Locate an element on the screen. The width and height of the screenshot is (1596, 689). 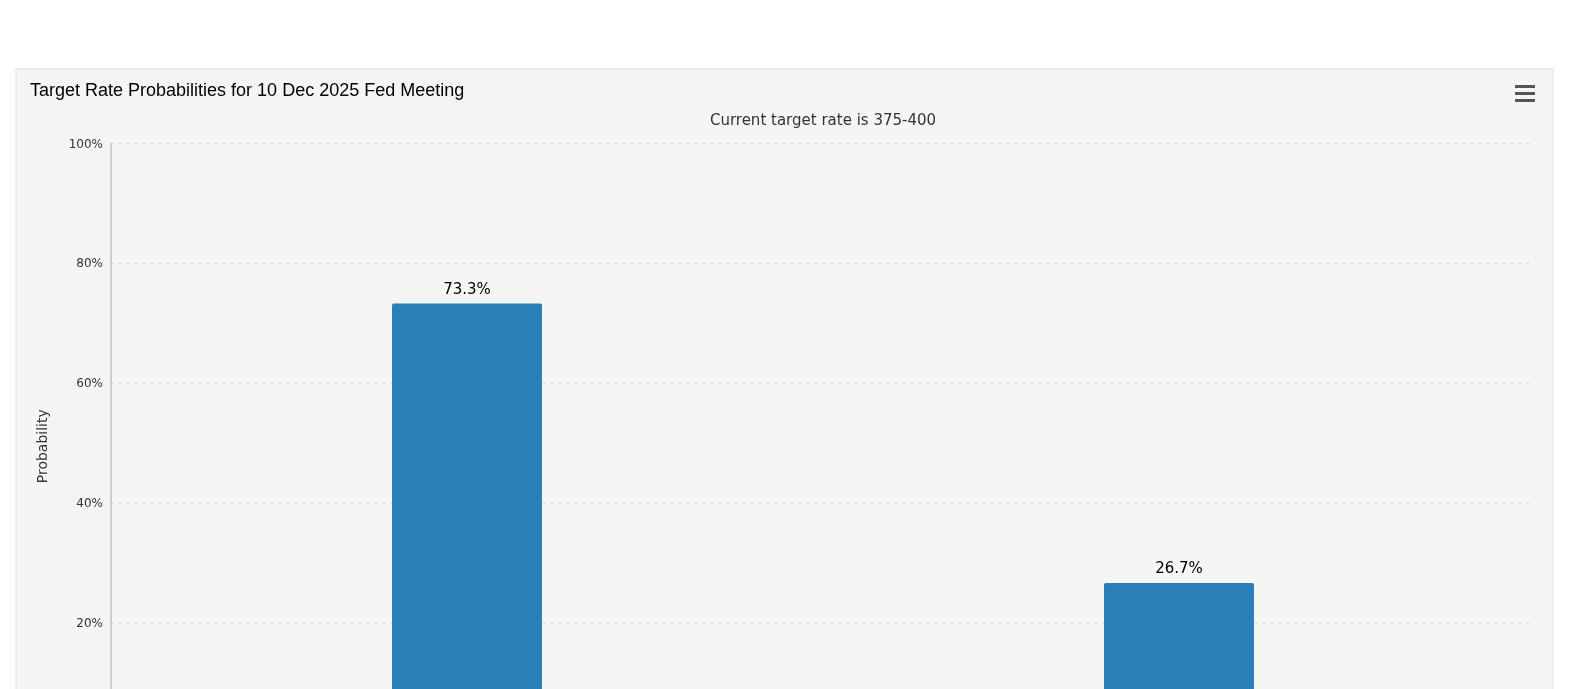
chart-subtitle: Current target rate is 375-400 is located at coordinates (823, 120).